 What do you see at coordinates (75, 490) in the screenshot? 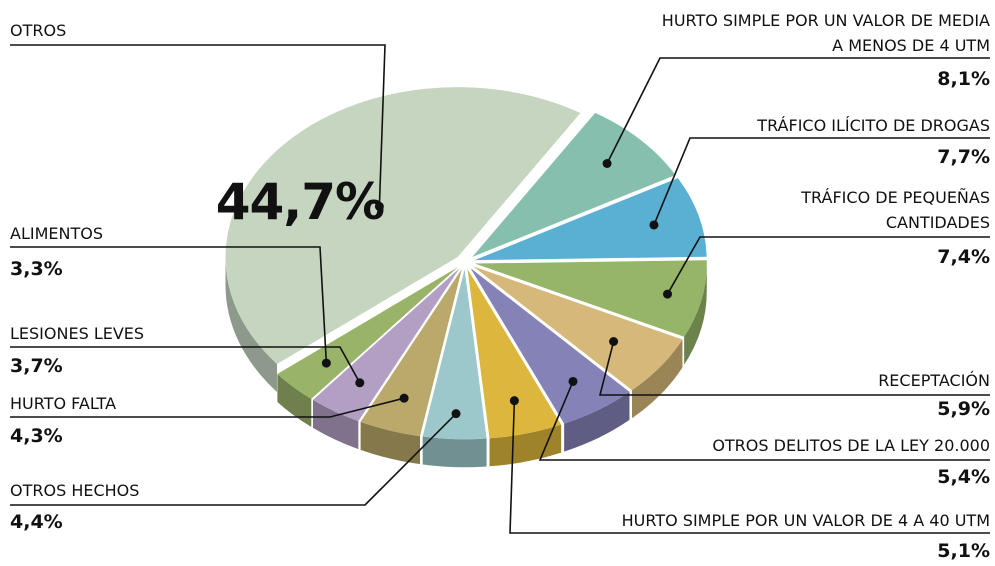
I see `category-label: OTROS HECHOS` at bounding box center [75, 490].